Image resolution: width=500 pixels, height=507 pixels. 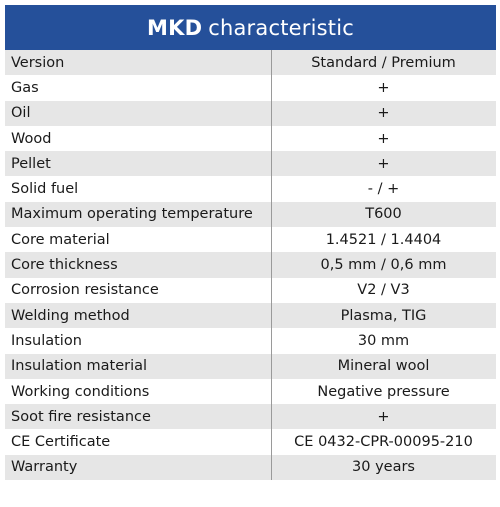 What do you see at coordinates (250, 467) in the screenshot?
I see `table-row: Warranty 30 years` at bounding box center [250, 467].